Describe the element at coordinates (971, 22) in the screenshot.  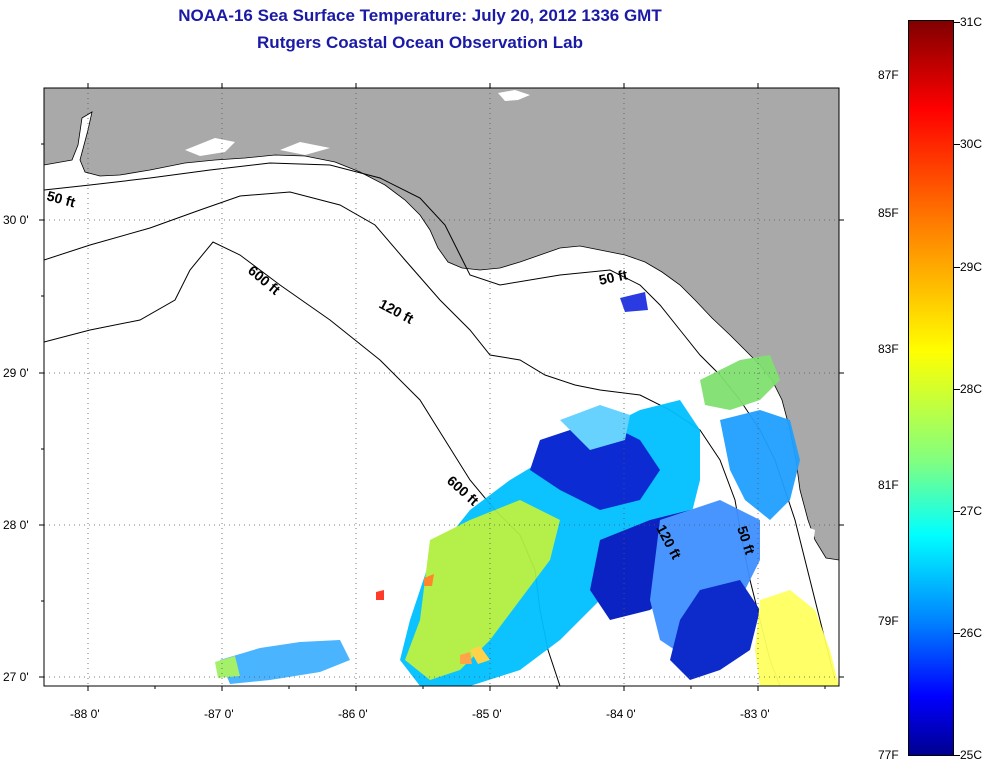
I see `celsius-label: 31C` at that location.